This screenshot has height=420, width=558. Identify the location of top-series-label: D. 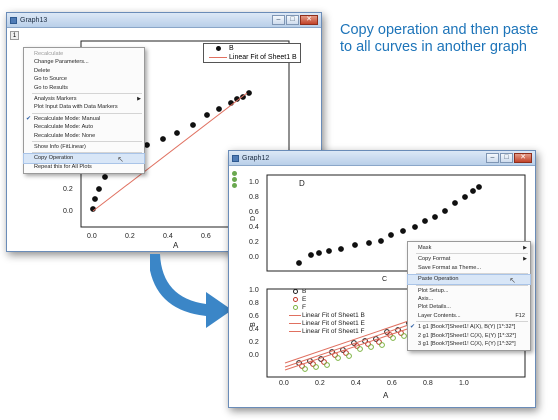
(302, 183).